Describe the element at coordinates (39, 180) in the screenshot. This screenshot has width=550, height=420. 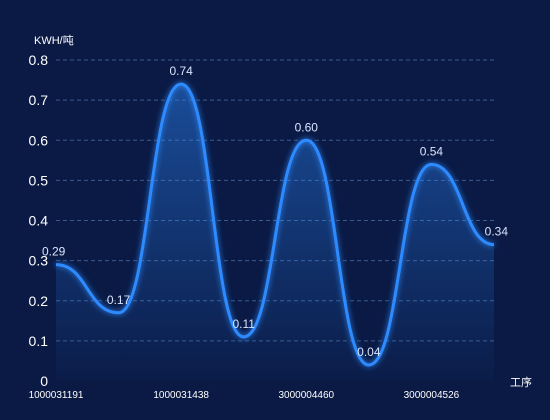
I see `y-tick-label: 0.5` at that location.